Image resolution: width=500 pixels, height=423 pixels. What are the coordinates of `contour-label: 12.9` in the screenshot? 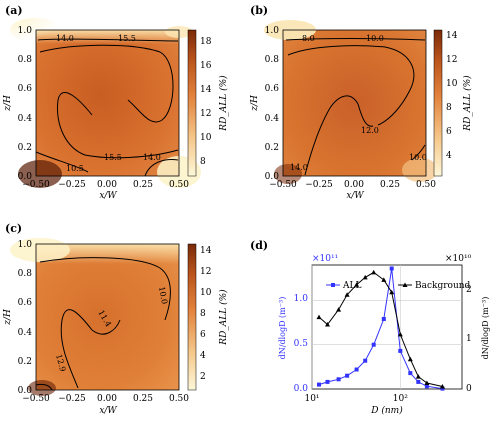 It's located at (60, 363).